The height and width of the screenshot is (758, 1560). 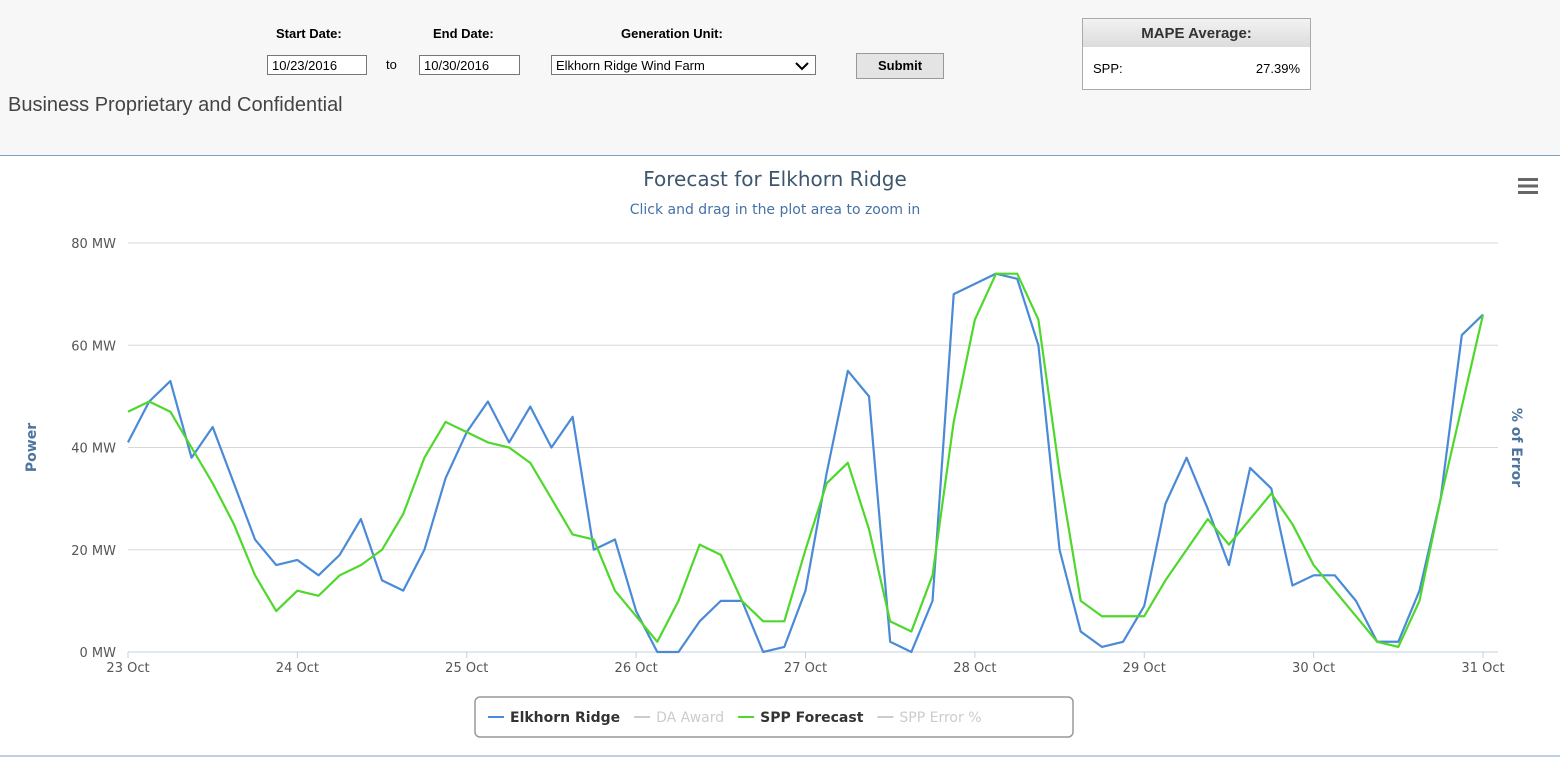 I want to click on chart-title: Forecast for Elkhorn Ridge, so click(x=775, y=179).